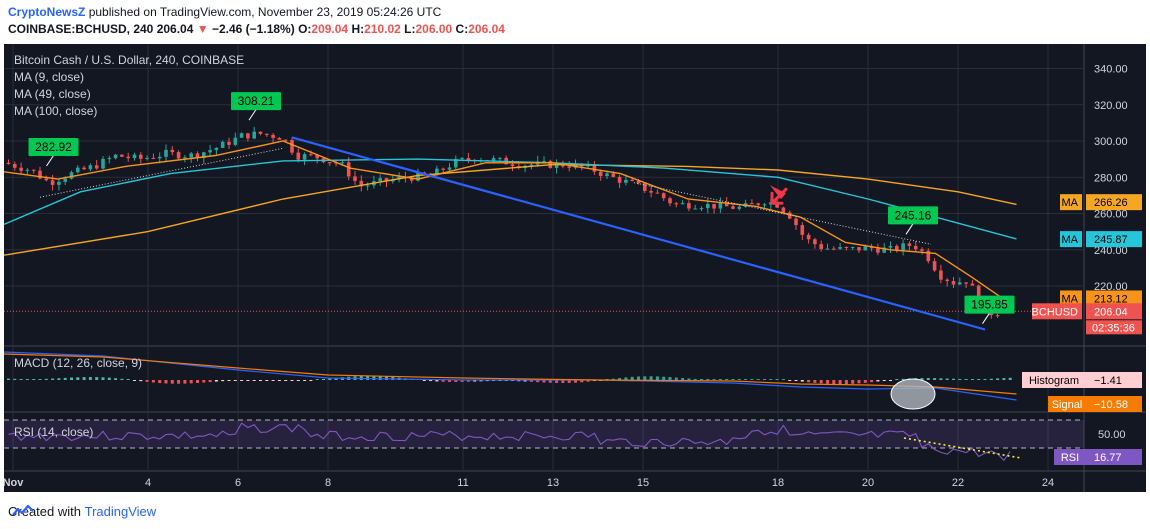 Image resolution: width=1150 pixels, height=529 pixels. Describe the element at coordinates (1114, 380) in the screenshot. I see `histogram-value-box` at that location.